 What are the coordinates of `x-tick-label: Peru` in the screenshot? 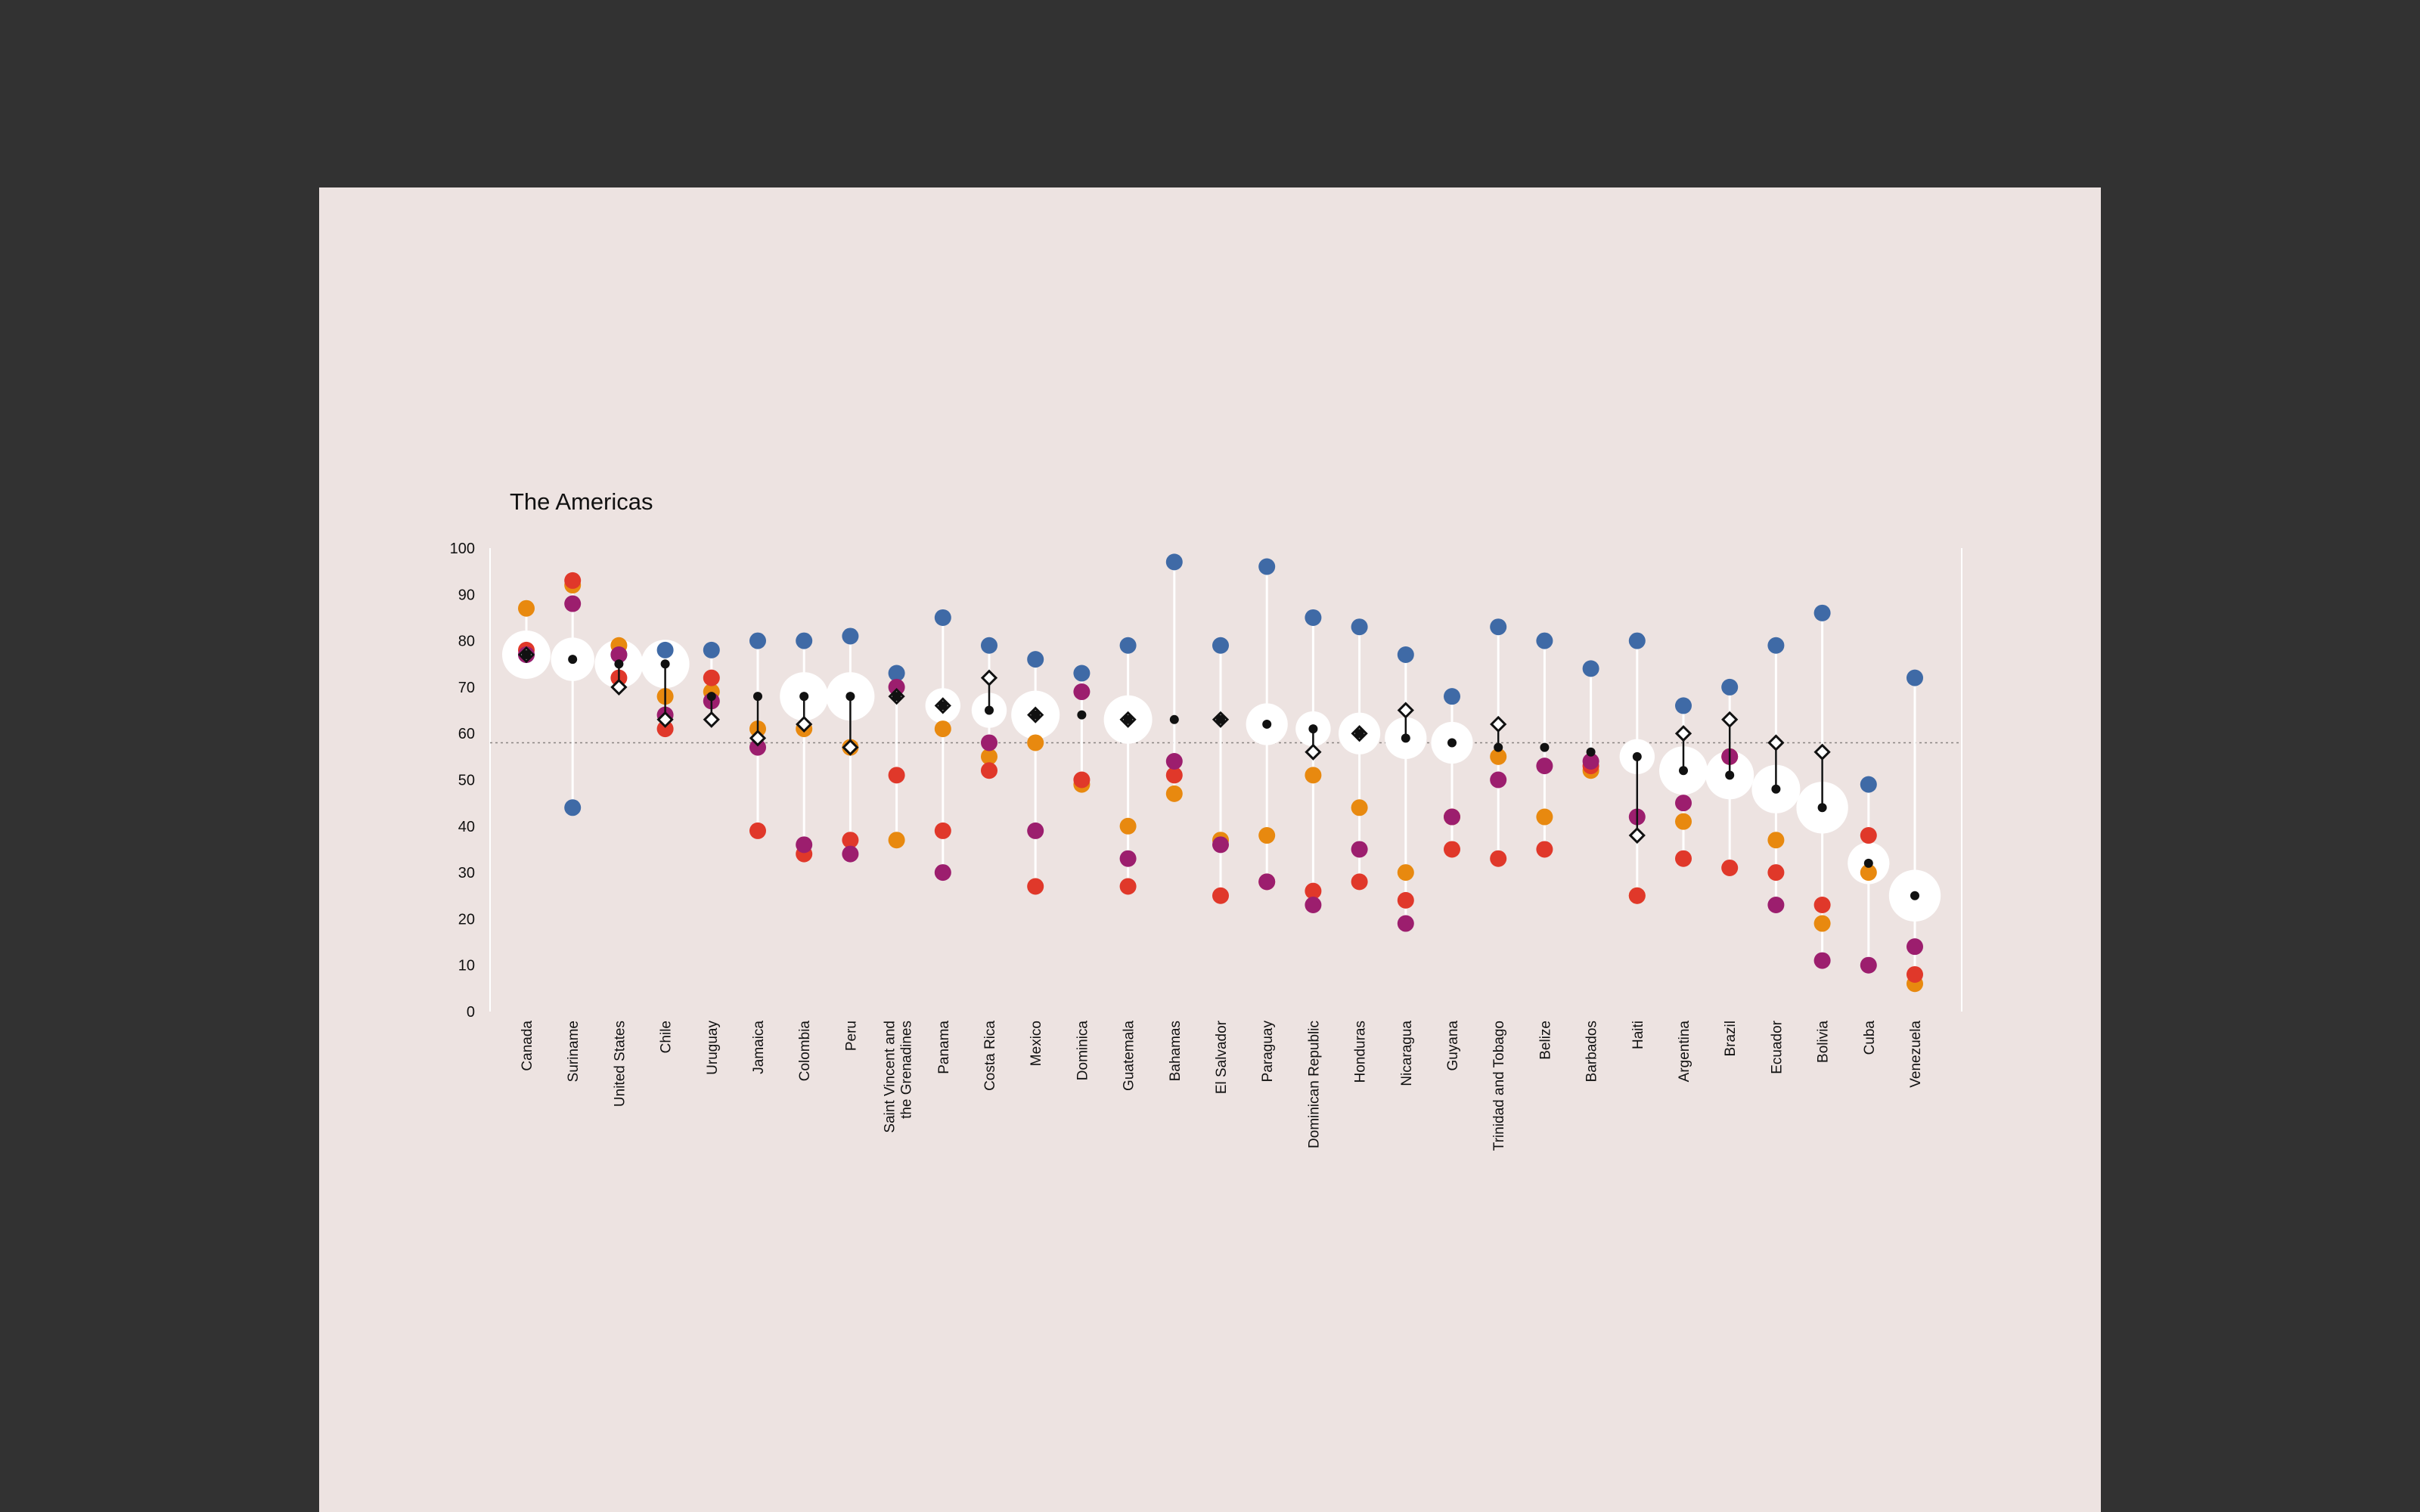 It's located at (851, 1036).